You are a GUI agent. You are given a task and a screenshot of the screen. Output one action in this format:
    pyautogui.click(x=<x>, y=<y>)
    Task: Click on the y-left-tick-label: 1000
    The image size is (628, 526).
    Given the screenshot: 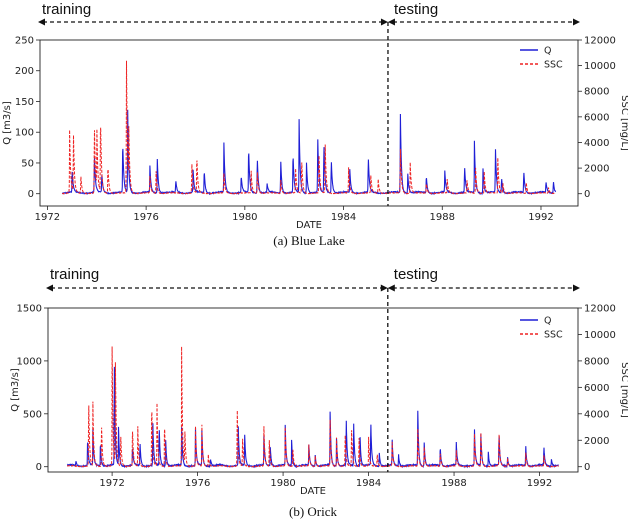 What is the action you would take?
    pyautogui.click(x=29, y=361)
    